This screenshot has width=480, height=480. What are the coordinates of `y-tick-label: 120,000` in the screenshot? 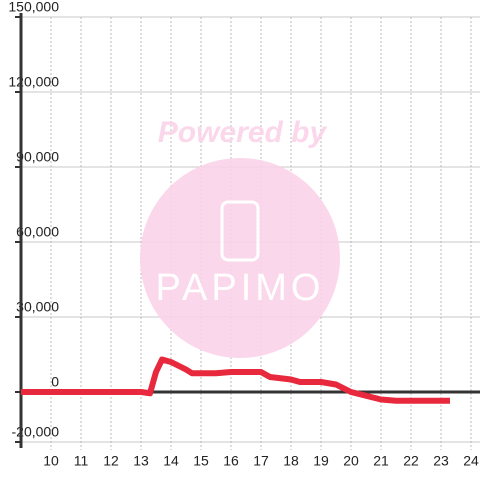 It's located at (33, 82).